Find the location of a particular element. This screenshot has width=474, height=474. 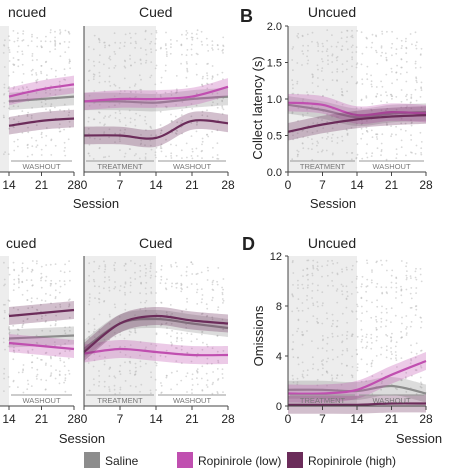

x-tick-label: 7 is located at coordinates (120, 185).